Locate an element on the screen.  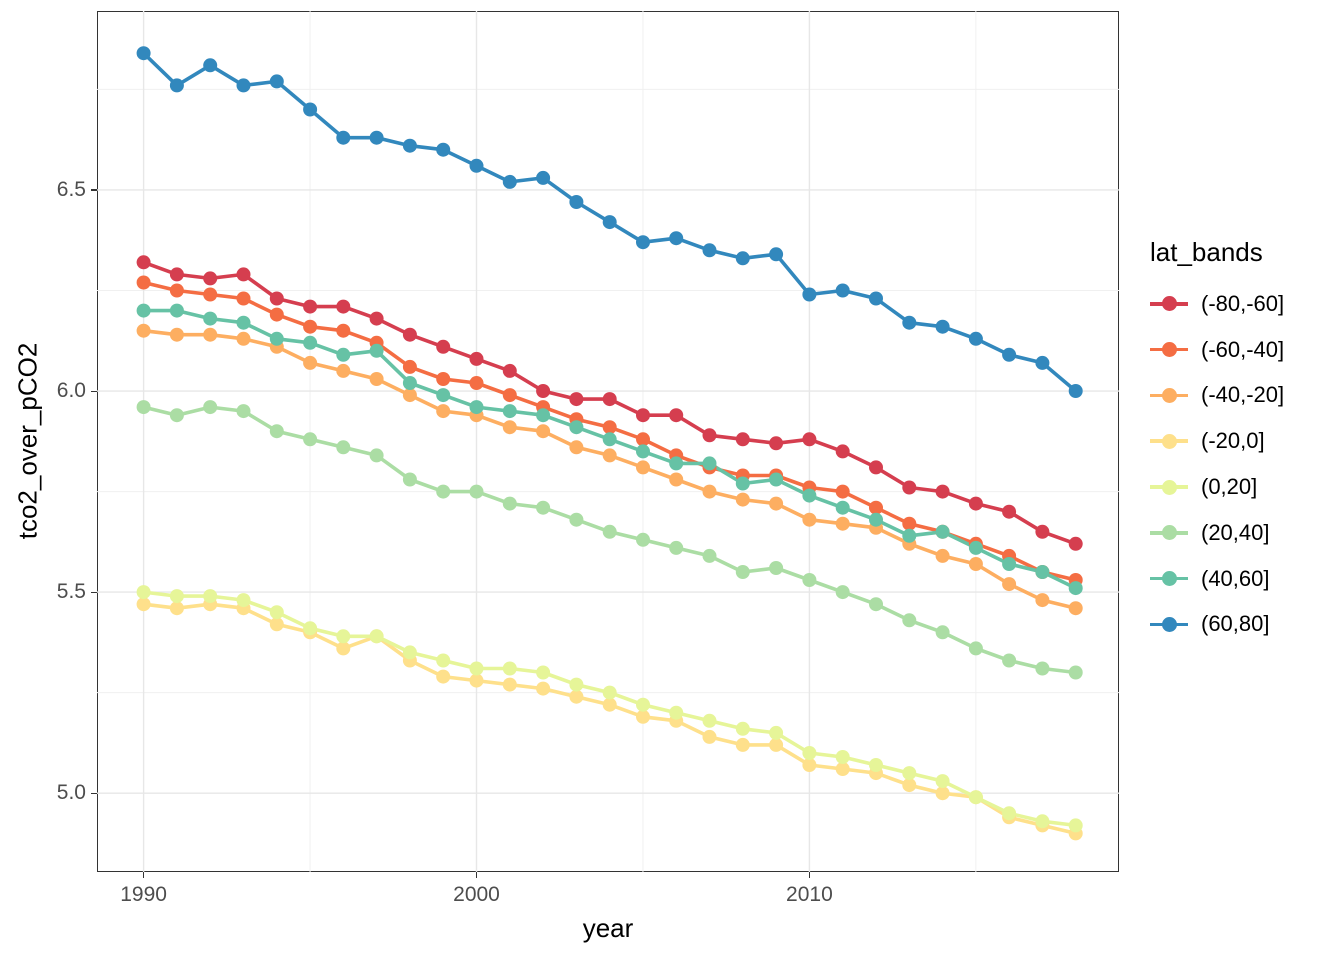
x-tick-label: 2010 is located at coordinates (809, 894).